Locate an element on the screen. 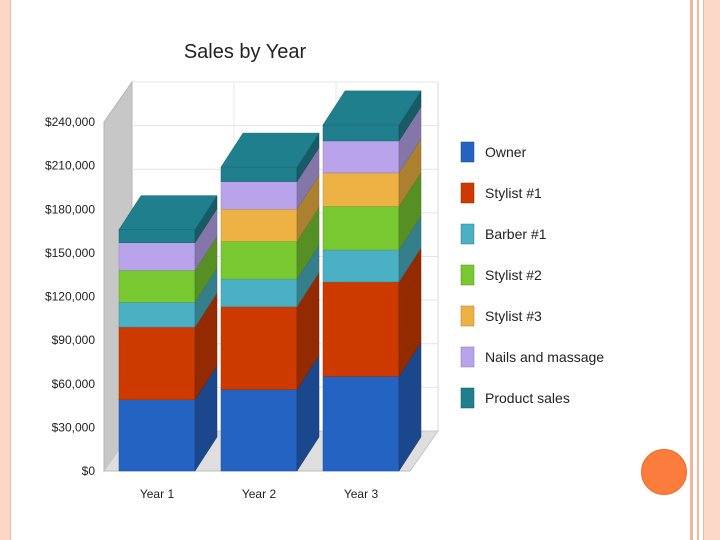 The height and width of the screenshot is (540, 720). y-tick-label: $120,000 is located at coordinates (70, 297).